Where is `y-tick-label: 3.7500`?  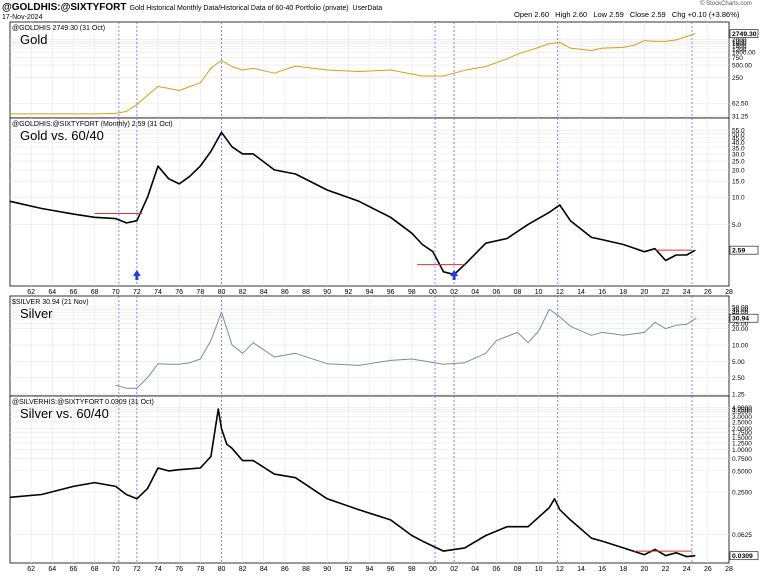 y-tick-label: 3.7500 is located at coordinates (742, 410).